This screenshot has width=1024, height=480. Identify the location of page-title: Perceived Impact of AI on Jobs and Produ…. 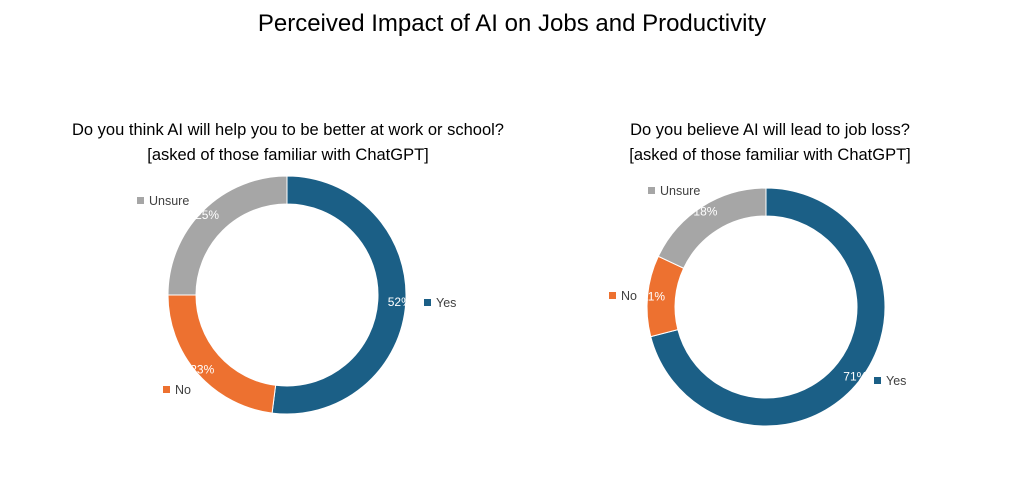
(512, 23).